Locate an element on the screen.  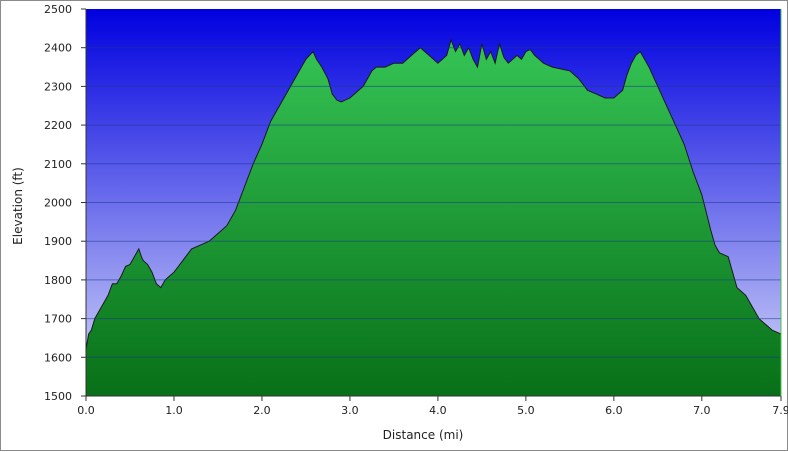
x-tick-label: 6.0 is located at coordinates (614, 410).